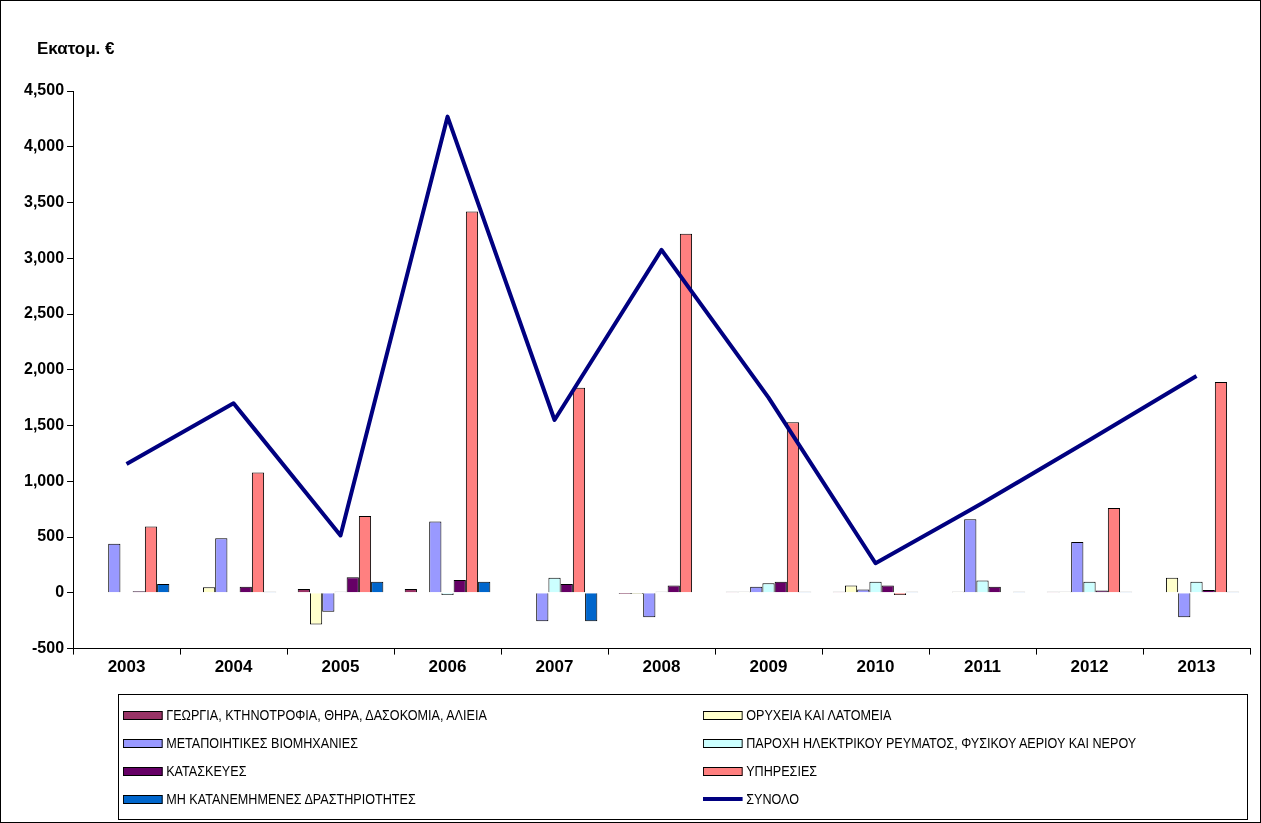  What do you see at coordinates (819, 715) in the screenshot?
I see `legend-label: ΟΡΥΧΕΙΑ ΚΑΙ ΛΑΤΟΜΕΙΑ` at bounding box center [819, 715].